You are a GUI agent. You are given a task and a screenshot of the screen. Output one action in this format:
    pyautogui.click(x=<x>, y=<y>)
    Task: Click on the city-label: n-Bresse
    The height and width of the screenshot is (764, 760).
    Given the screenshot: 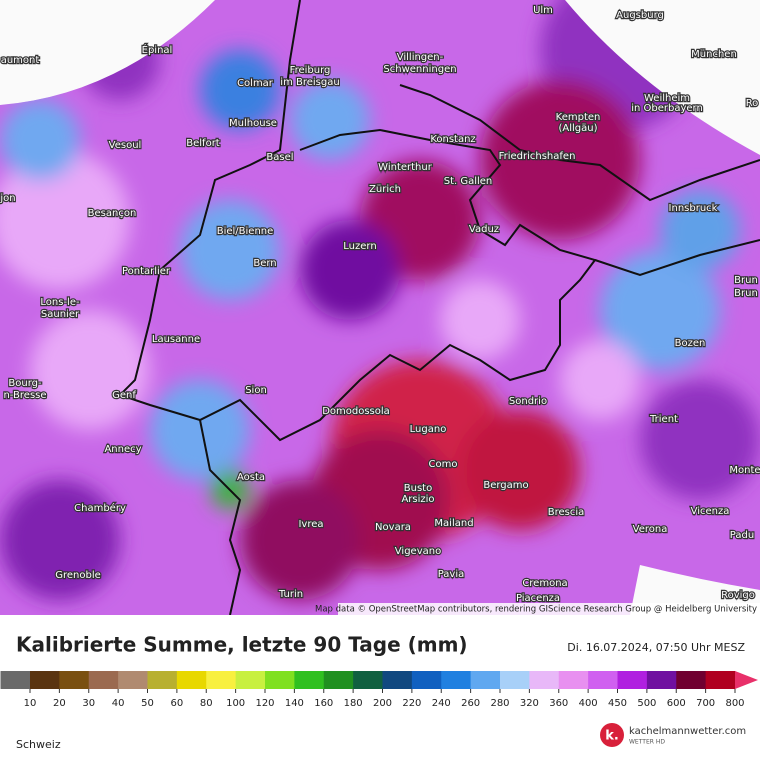 What is the action you would take?
    pyautogui.click(x=24, y=395)
    